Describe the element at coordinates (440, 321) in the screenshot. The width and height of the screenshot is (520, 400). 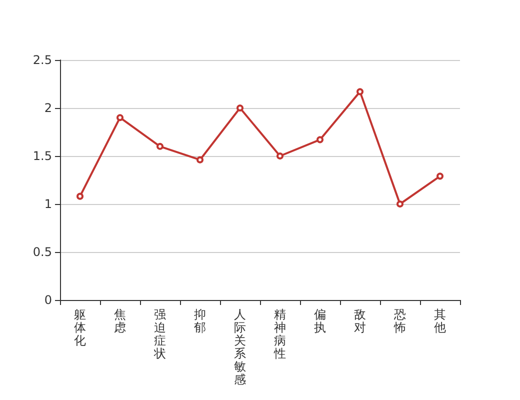
I see `x-tick-label: 其他` at that location.